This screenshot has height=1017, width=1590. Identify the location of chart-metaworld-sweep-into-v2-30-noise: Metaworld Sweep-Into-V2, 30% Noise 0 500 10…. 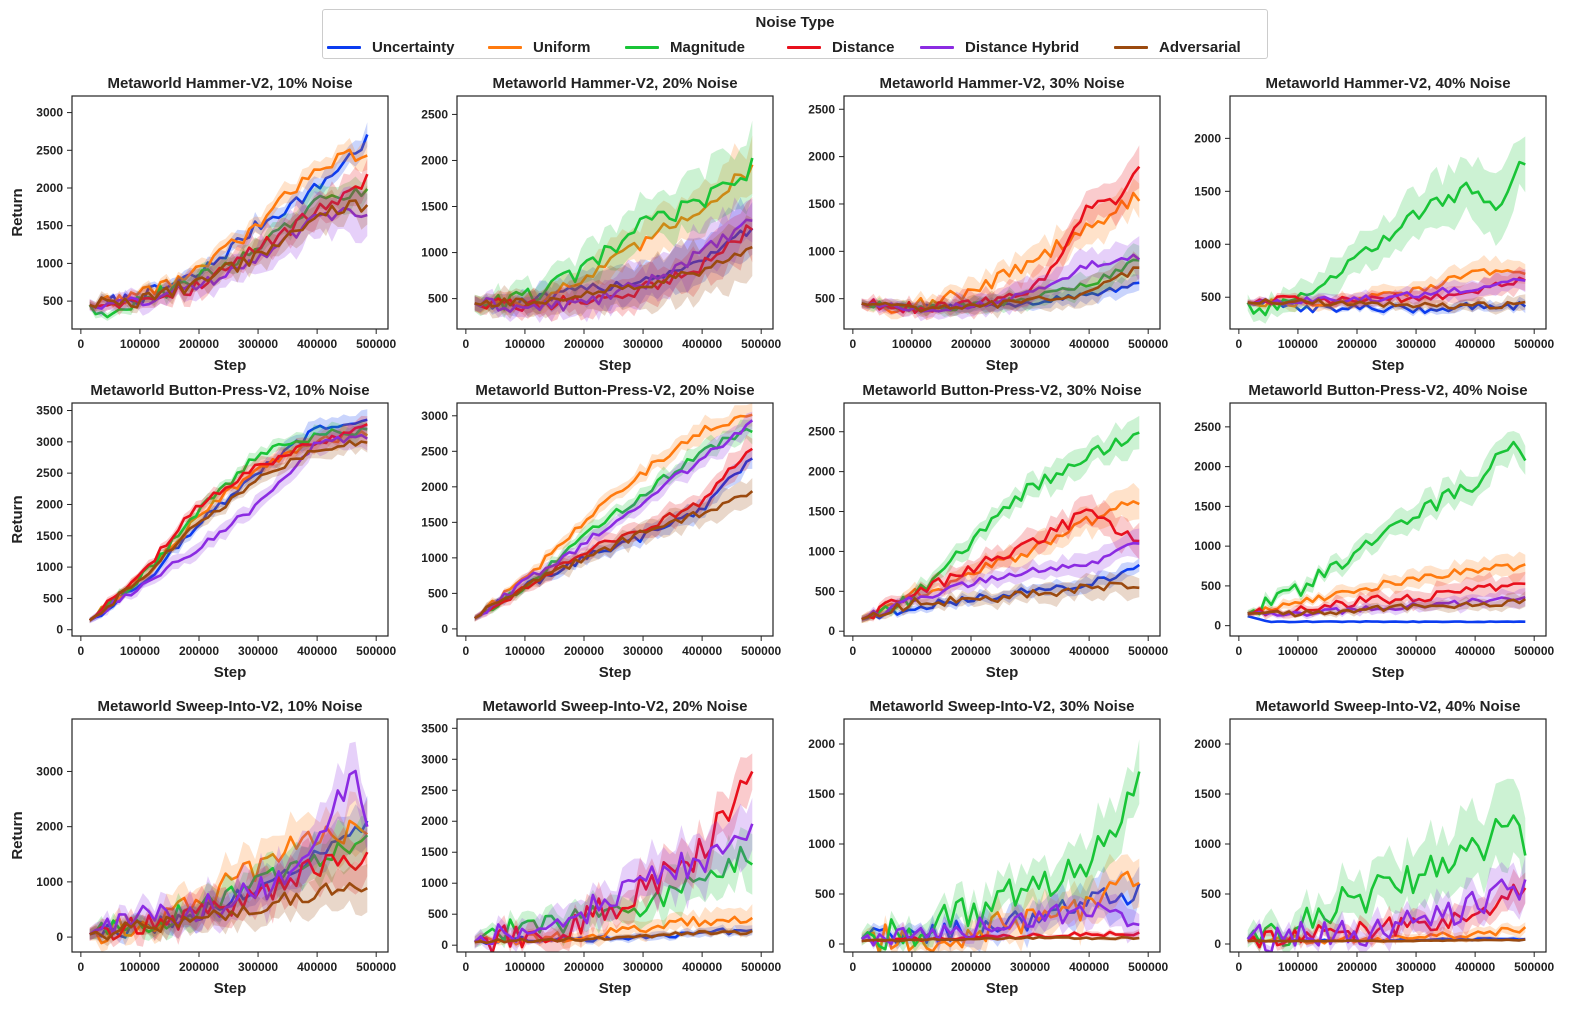
(988, 847).